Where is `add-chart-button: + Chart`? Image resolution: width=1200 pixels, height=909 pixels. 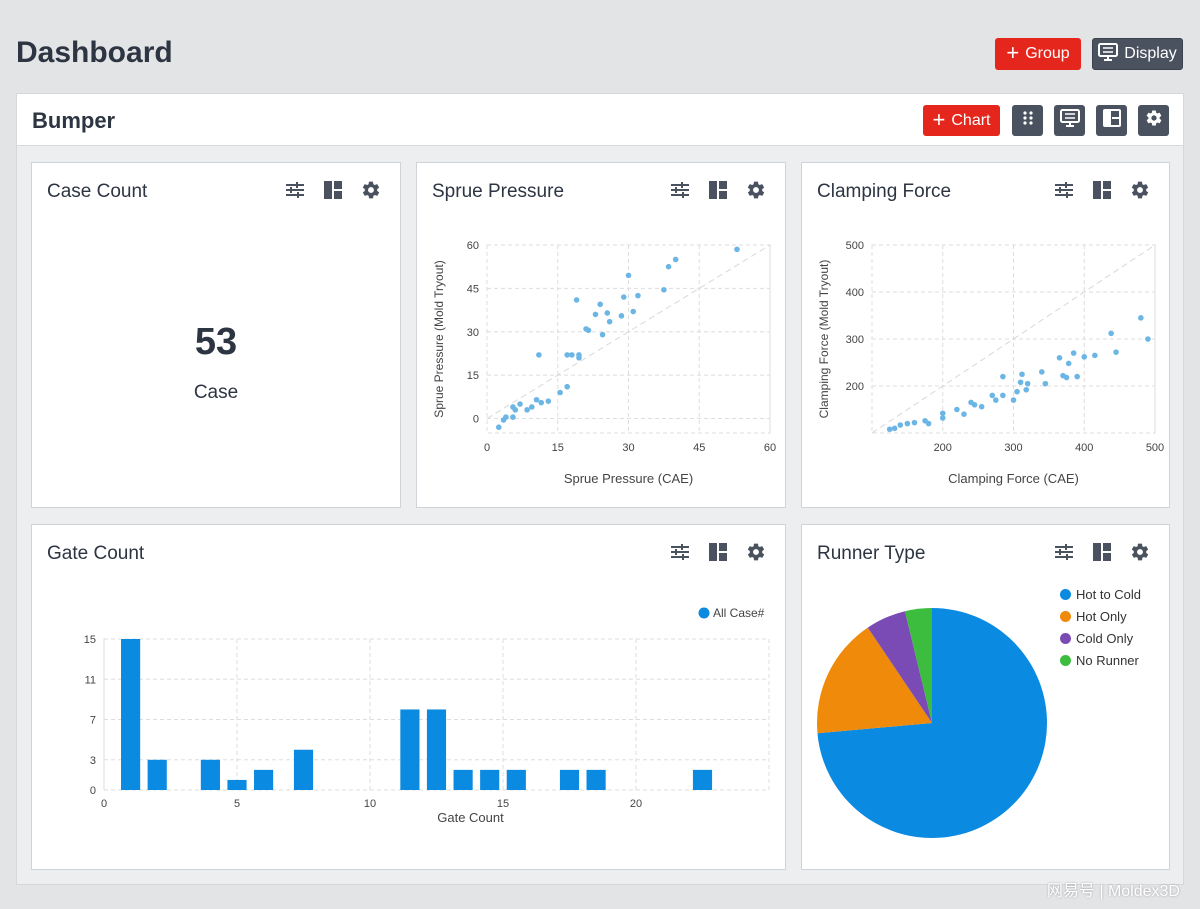 add-chart-button: + Chart is located at coordinates (961, 120).